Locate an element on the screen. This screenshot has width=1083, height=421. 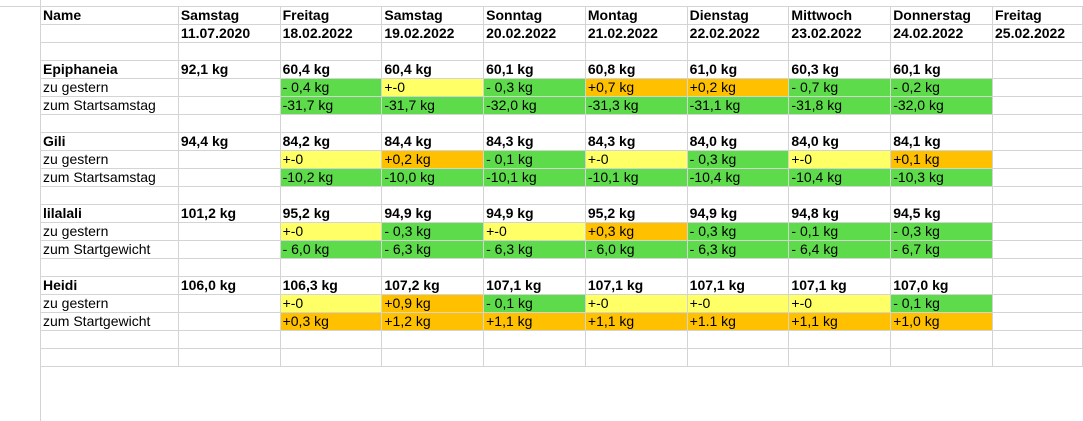
delta-cell: +0,7 kg is located at coordinates (636, 87).